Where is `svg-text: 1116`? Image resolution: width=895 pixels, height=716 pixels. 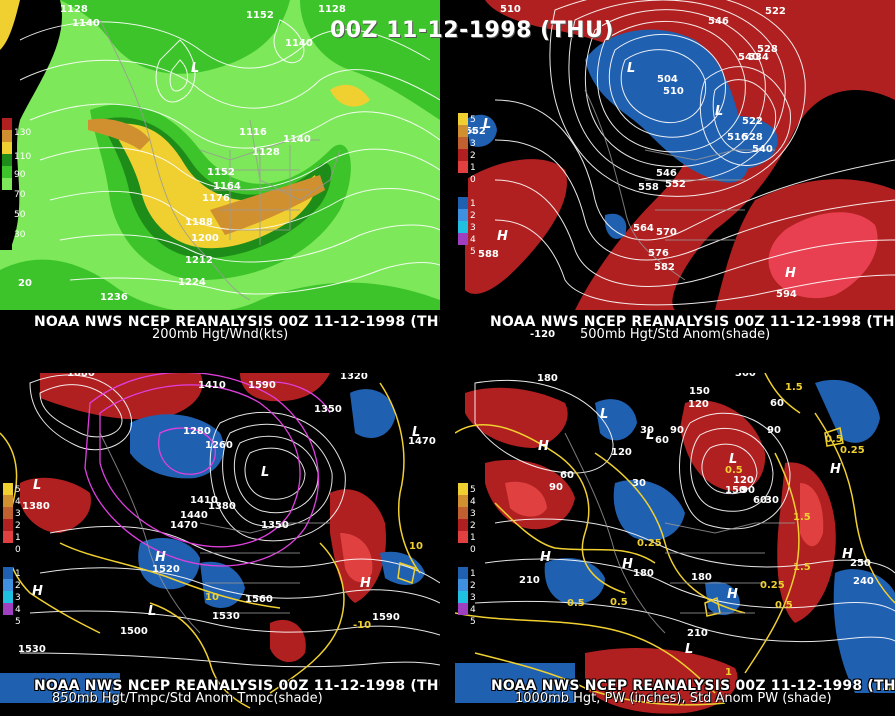
svg-text: 1116 is located at coordinates (253, 132).